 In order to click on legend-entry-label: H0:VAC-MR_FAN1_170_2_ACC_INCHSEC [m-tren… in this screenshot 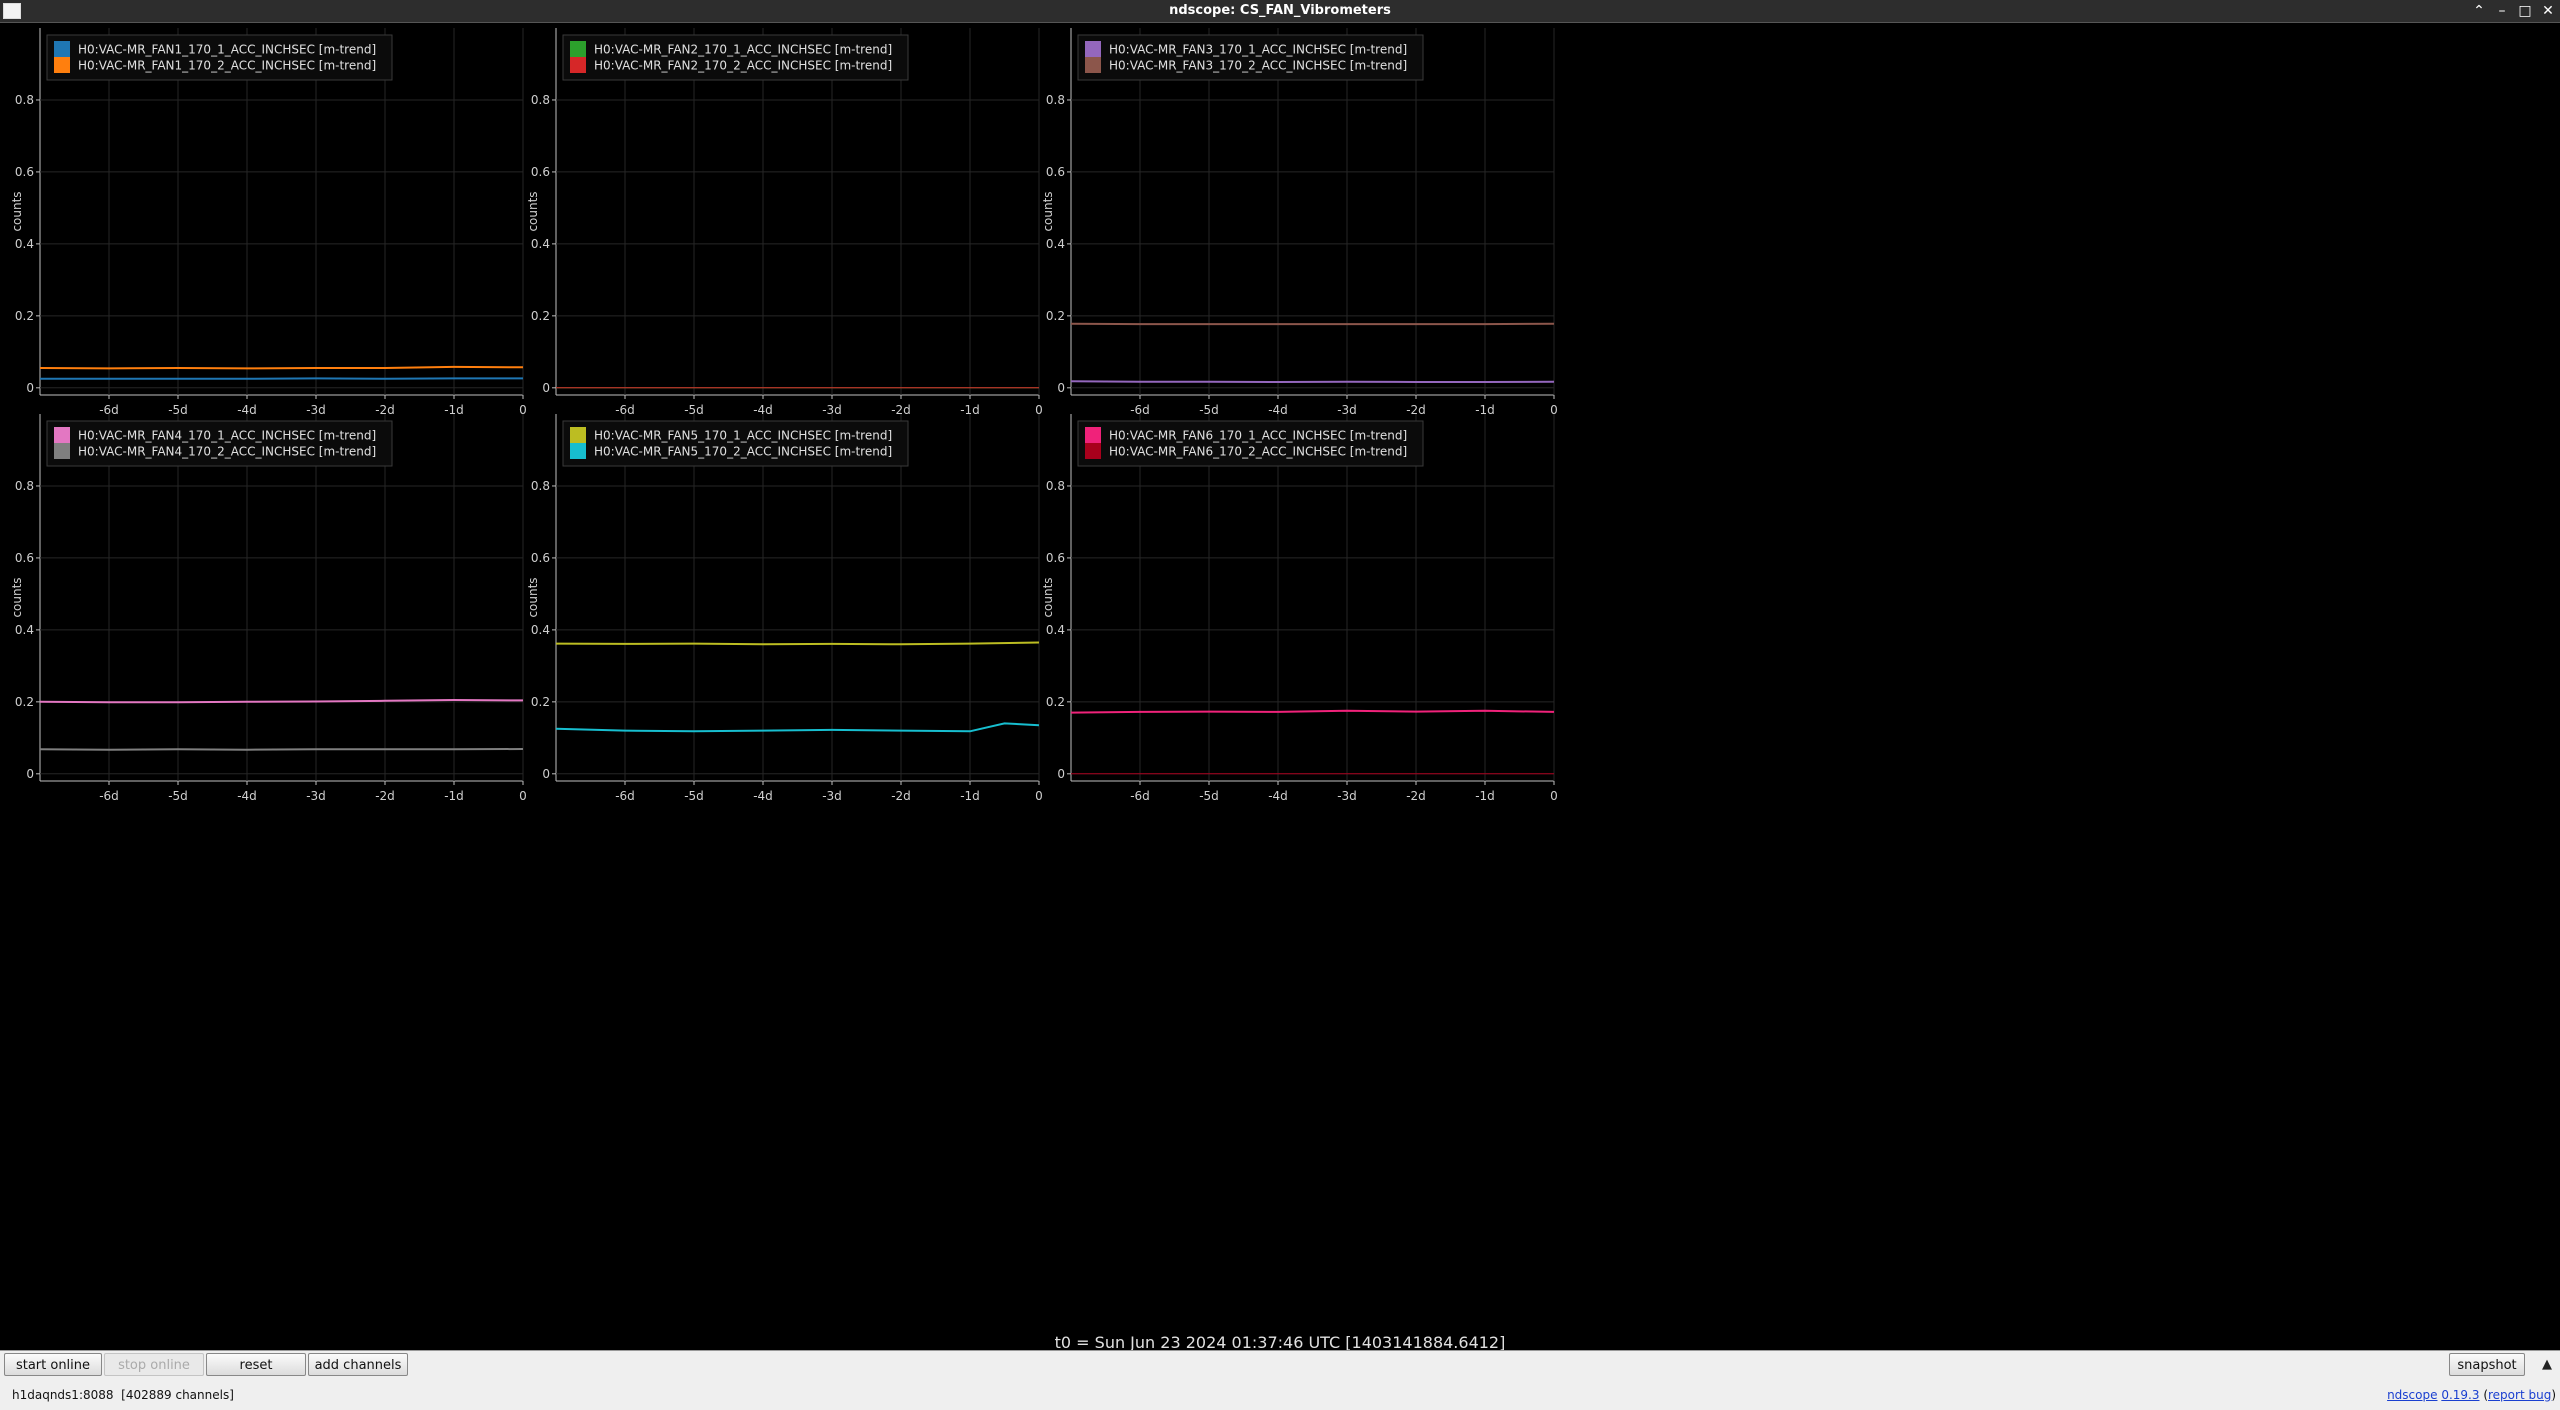, I will do `click(227, 66)`.